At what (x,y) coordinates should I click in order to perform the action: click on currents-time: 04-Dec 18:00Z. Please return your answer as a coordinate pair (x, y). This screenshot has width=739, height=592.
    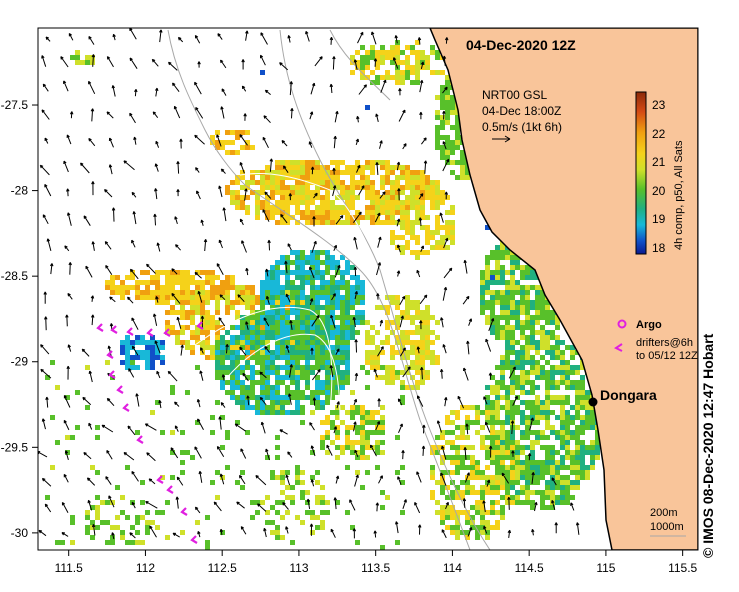
    Looking at the image, I should click on (521, 111).